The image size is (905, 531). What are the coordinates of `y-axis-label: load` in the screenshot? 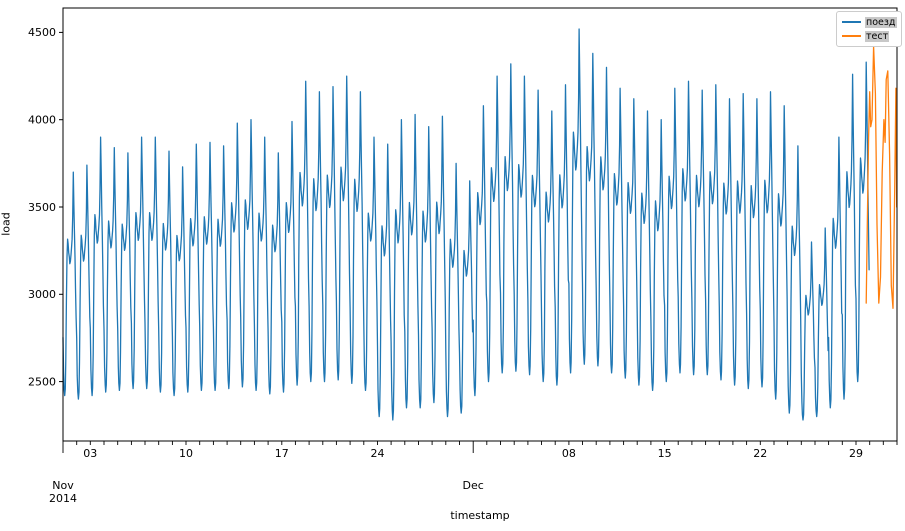 It's located at (6, 224).